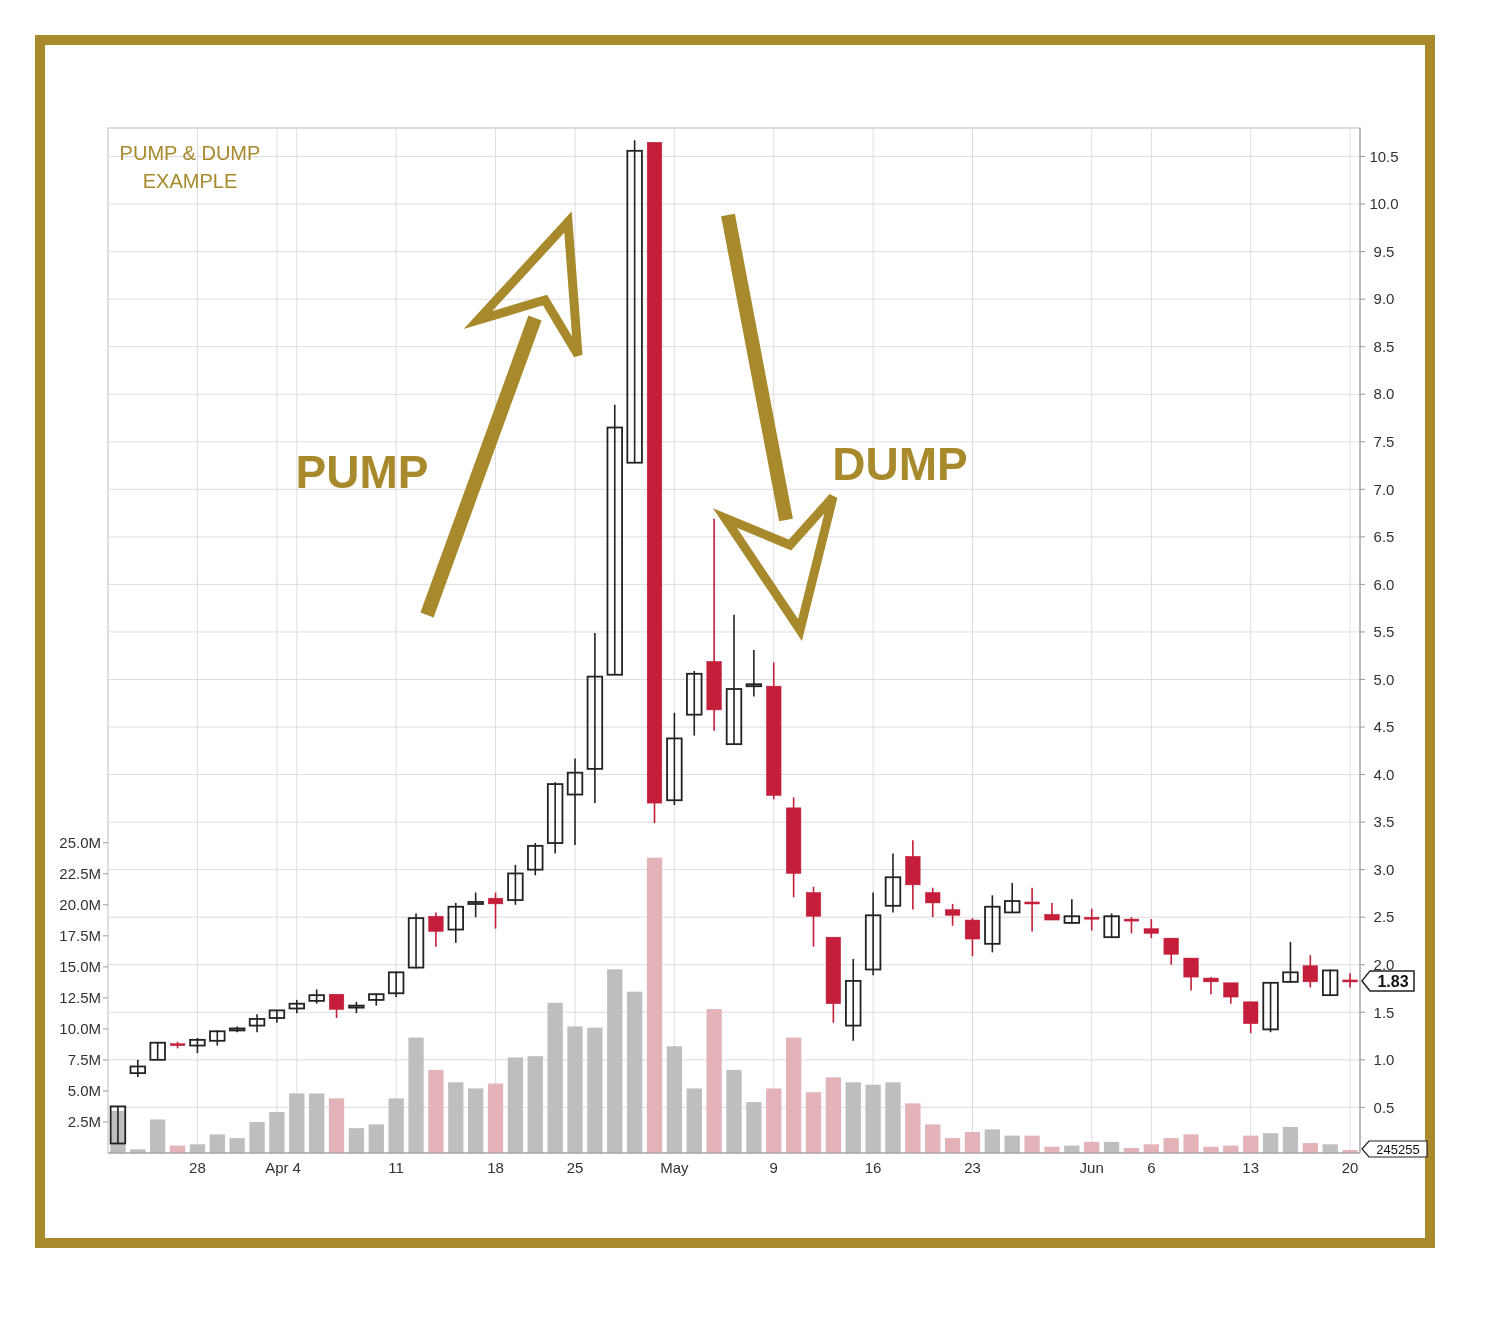 This screenshot has height=1320, width=1496. Describe the element at coordinates (1384, 964) in the screenshot. I see `y-tick-label: 2.0` at that location.